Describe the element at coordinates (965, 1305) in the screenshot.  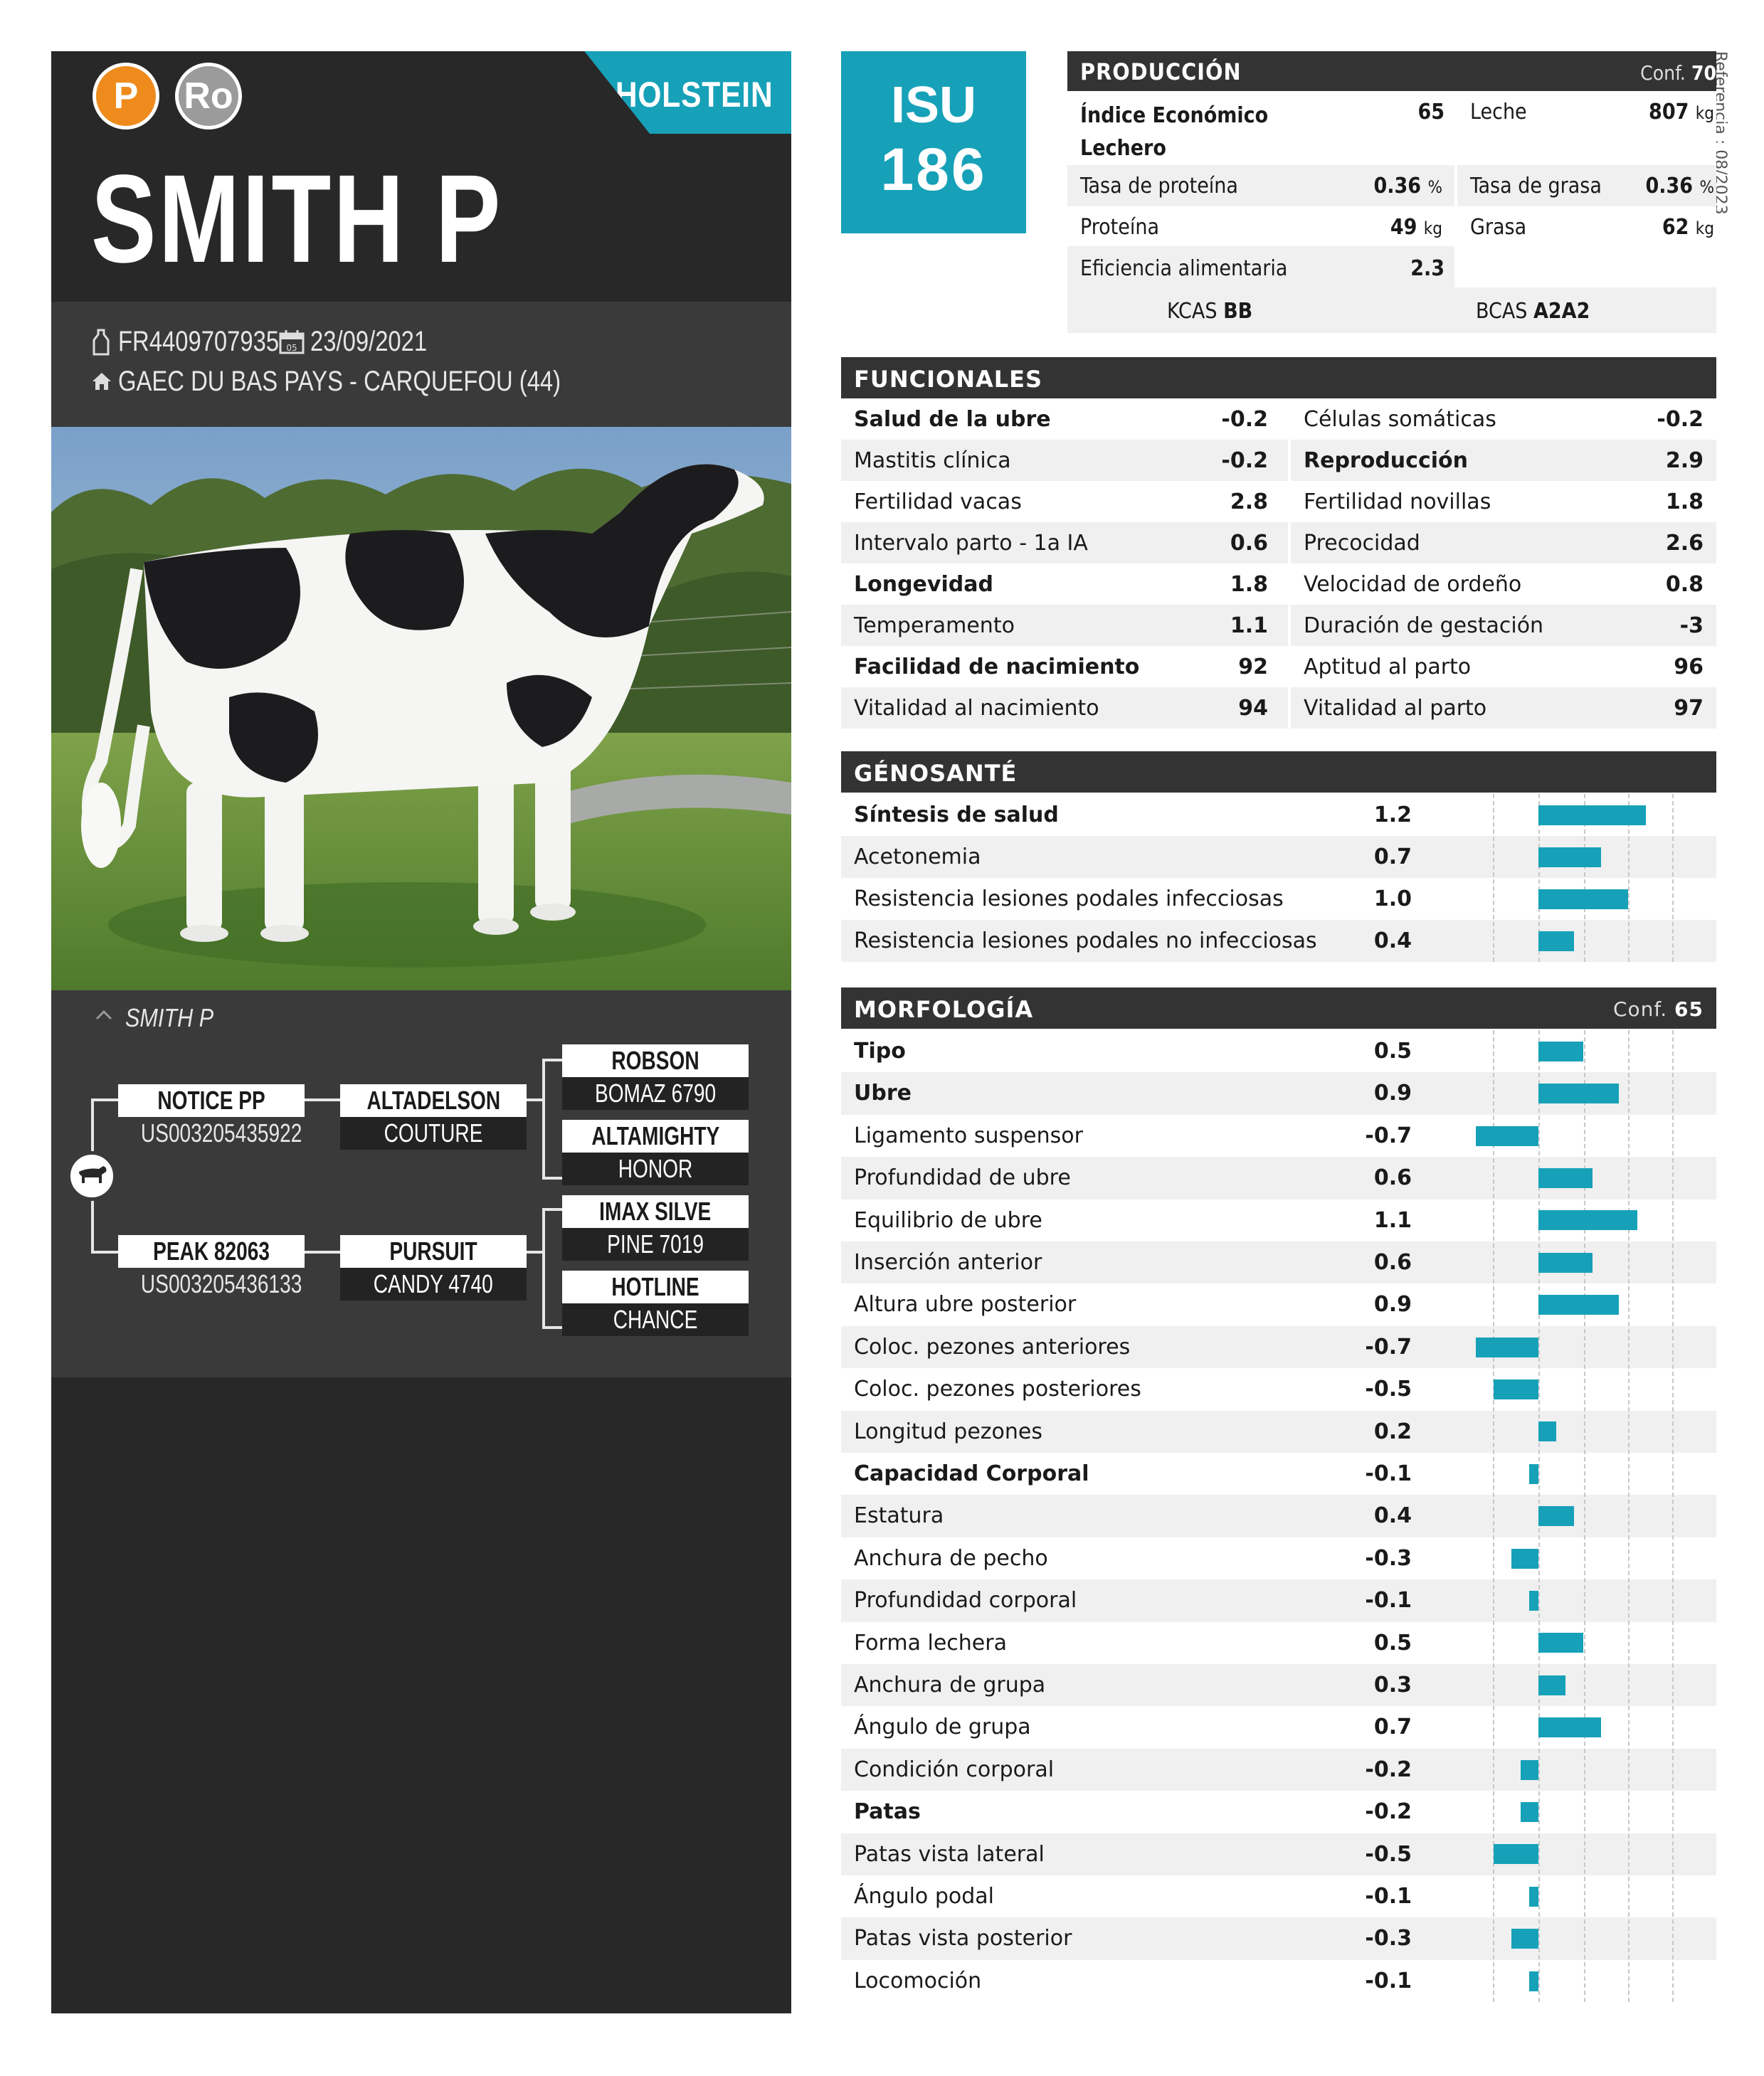
I see `morfologia-label: Altura ubre posterior` at that location.